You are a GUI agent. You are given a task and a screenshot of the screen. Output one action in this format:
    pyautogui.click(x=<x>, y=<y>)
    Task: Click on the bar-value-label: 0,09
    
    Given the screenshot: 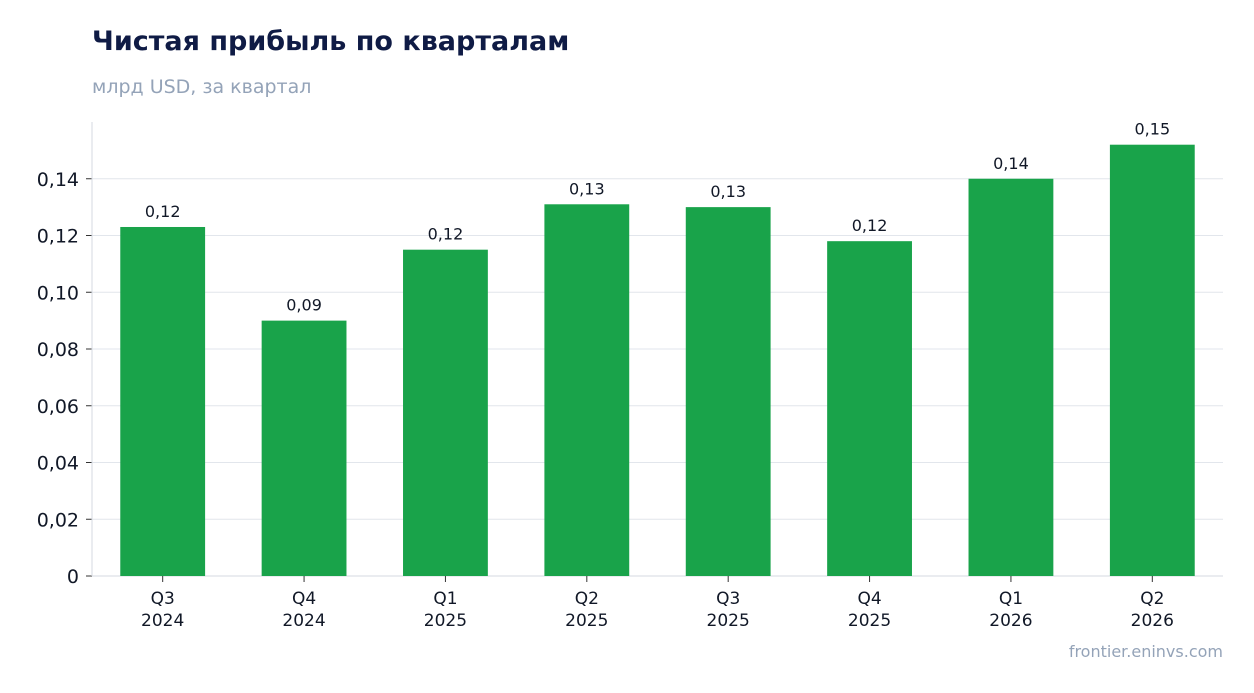 What is the action you would take?
    pyautogui.click(x=304, y=305)
    